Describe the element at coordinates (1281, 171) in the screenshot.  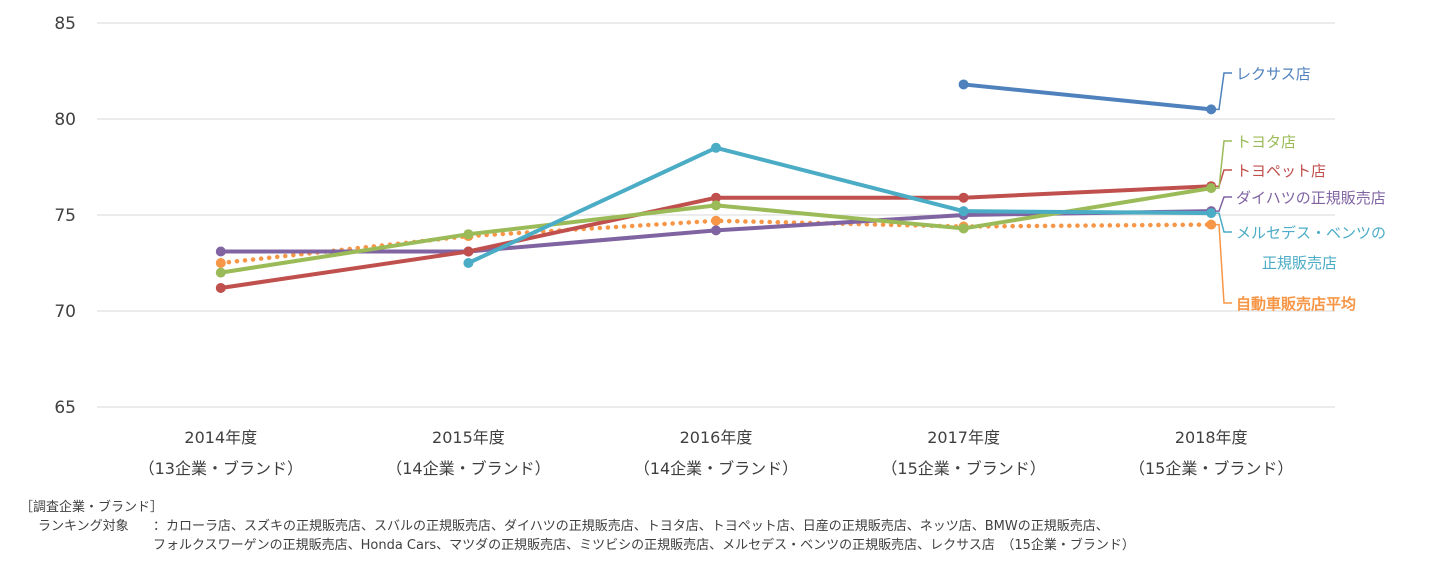
I see `series-label: トヨペット店` at that location.